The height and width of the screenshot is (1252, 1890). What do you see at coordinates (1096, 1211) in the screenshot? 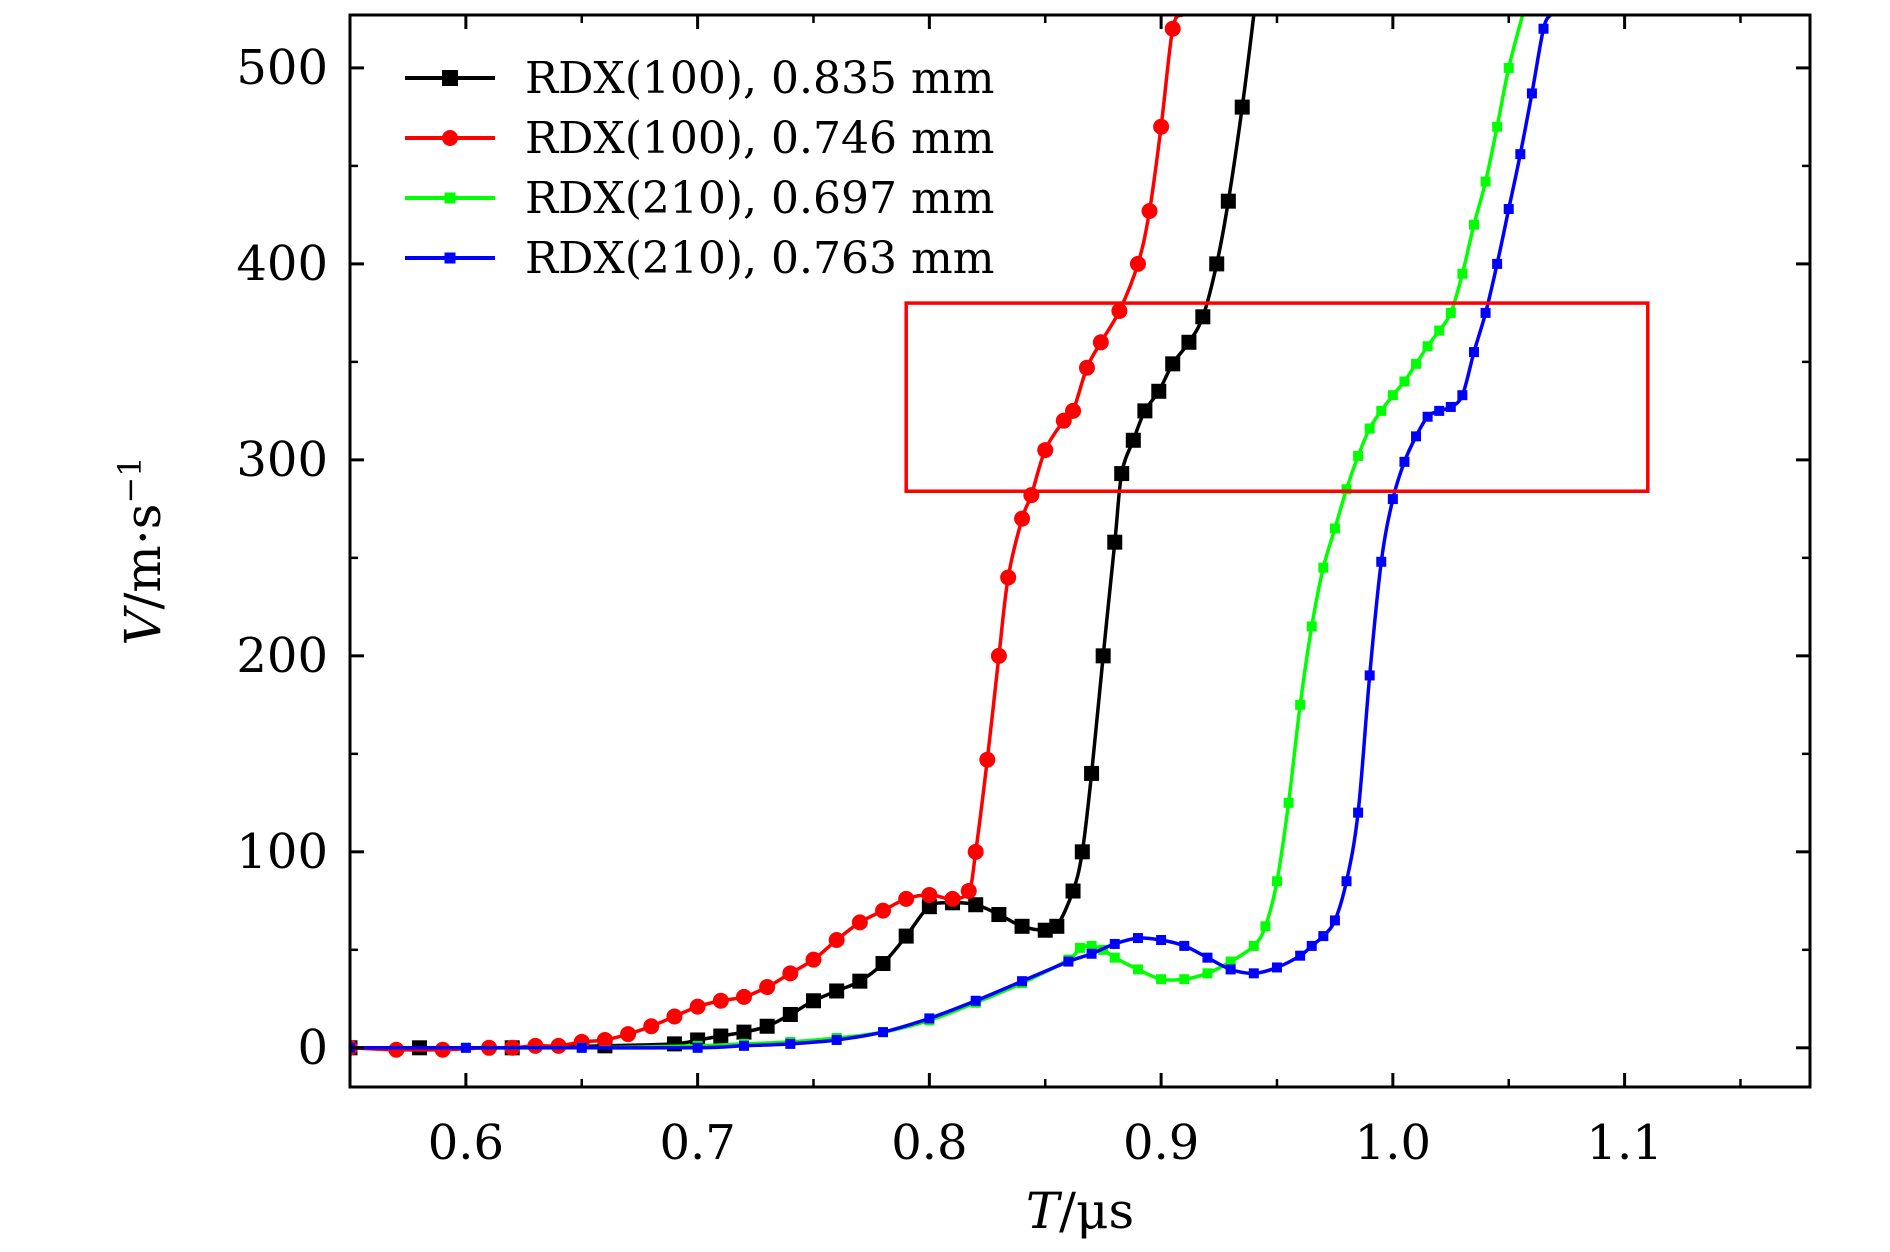
I see `x-axis-unit: /μs` at bounding box center [1096, 1211].